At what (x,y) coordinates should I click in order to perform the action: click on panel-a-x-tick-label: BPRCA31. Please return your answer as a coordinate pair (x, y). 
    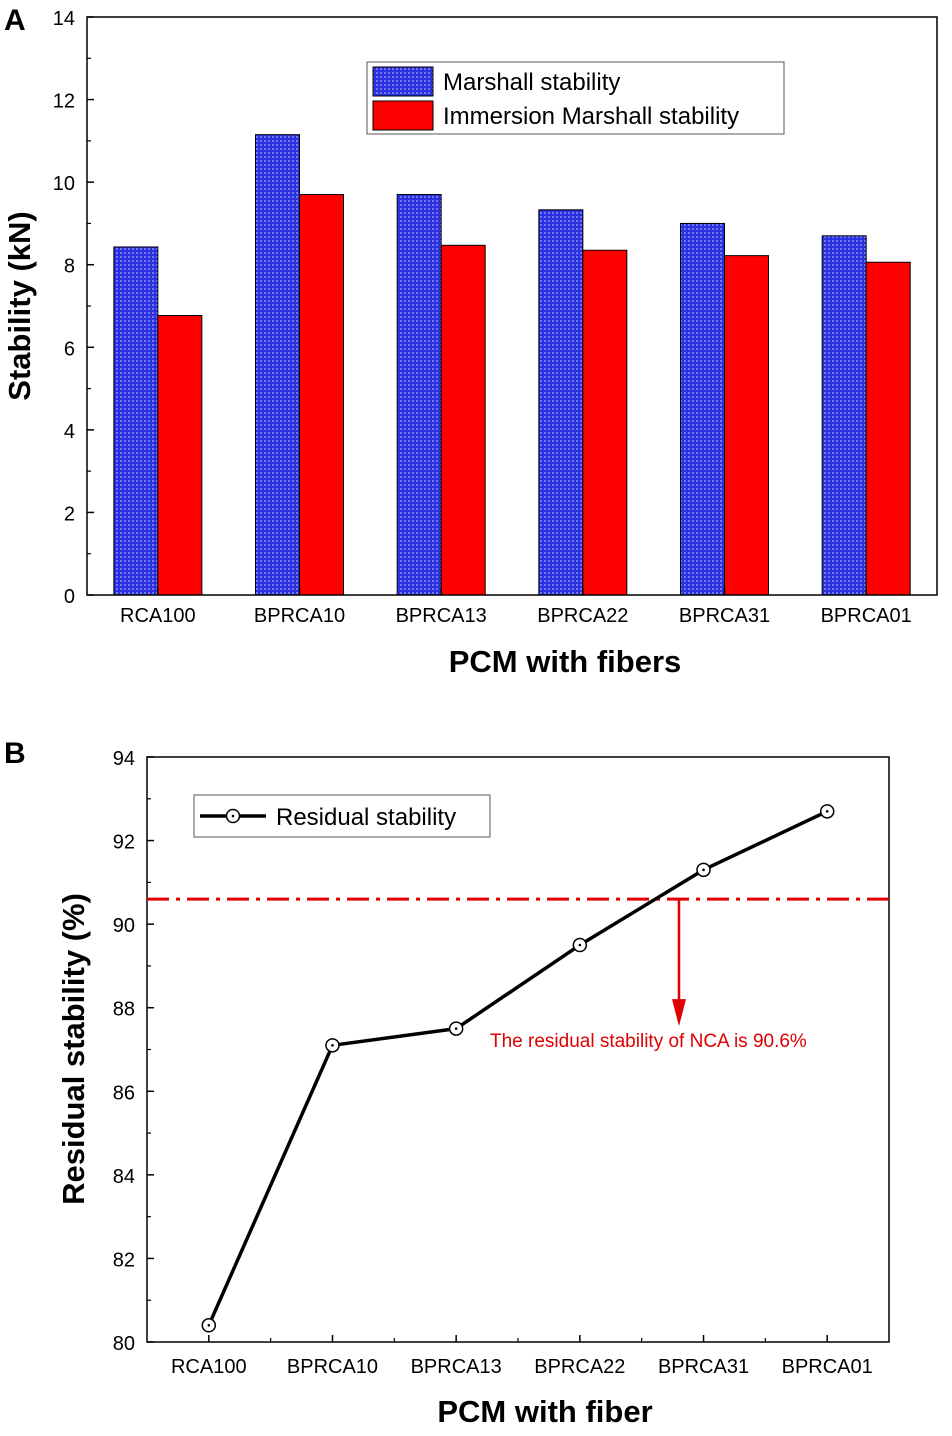
    Looking at the image, I should click on (724, 616).